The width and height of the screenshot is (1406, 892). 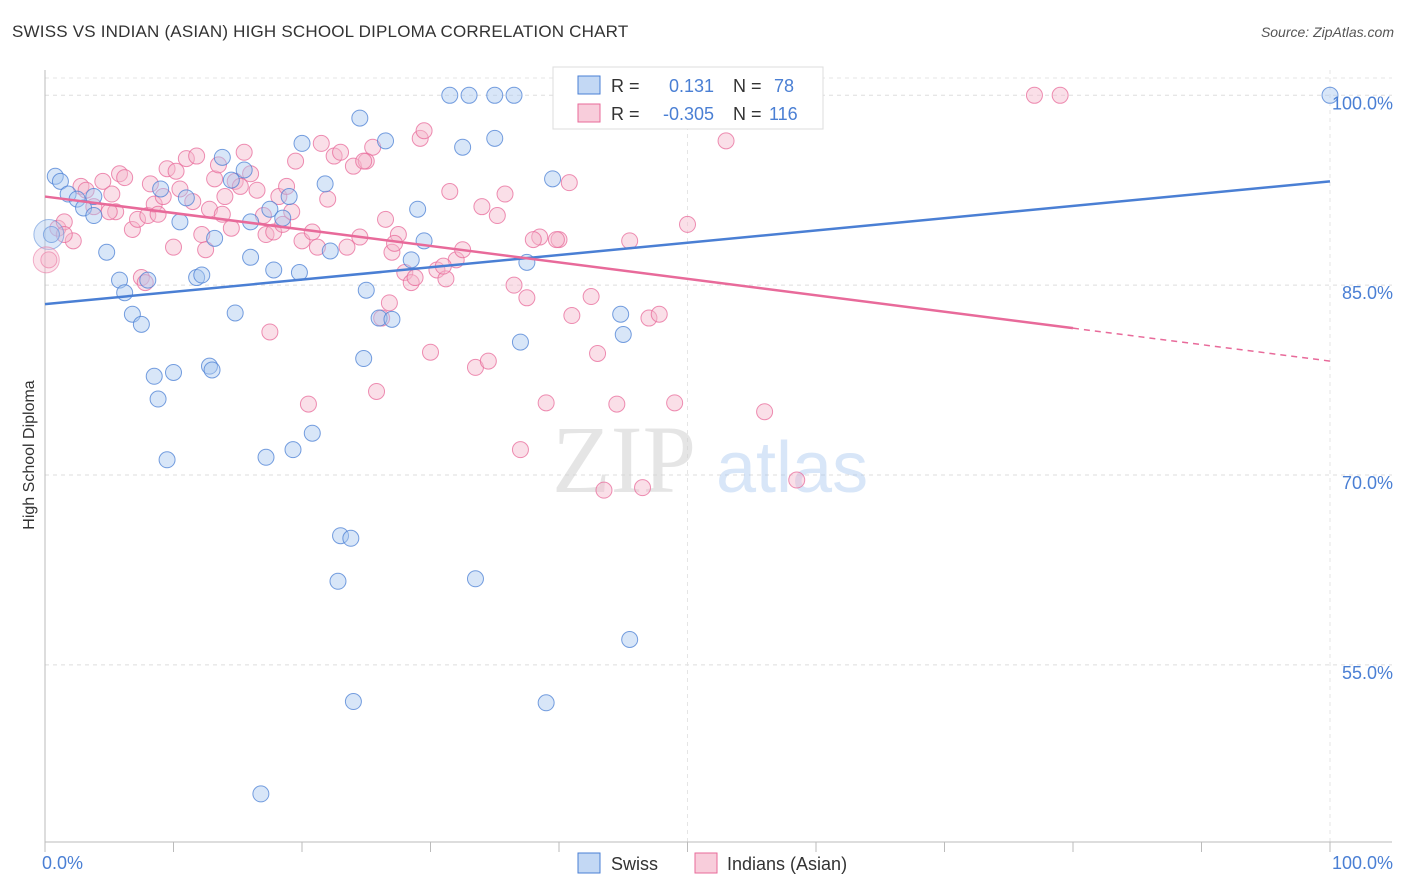 I want to click on swiss-trend-line, so click(x=687, y=243).